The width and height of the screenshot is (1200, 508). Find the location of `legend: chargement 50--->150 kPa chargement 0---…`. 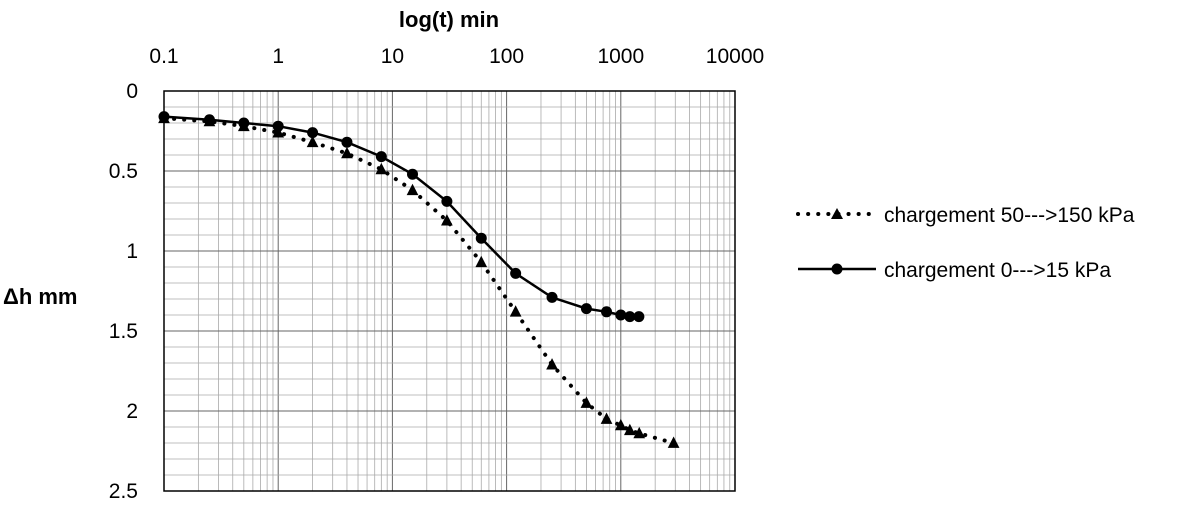

legend: chargement 50--->150 kPa chargement 0---… is located at coordinates (965, 243).